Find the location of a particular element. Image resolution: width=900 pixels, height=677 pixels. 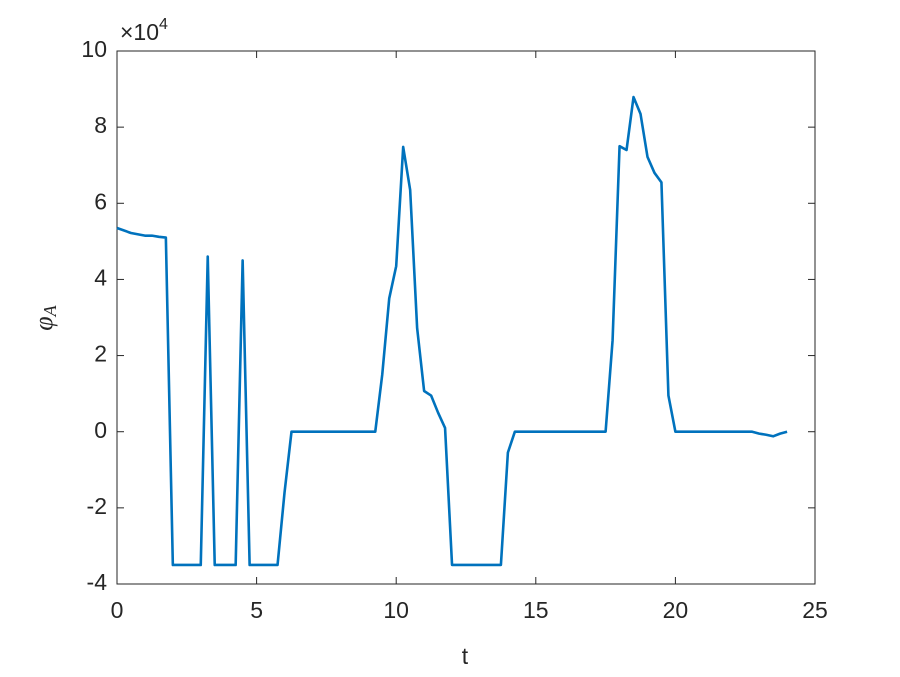

x-tick-label: 5 is located at coordinates (256, 610).